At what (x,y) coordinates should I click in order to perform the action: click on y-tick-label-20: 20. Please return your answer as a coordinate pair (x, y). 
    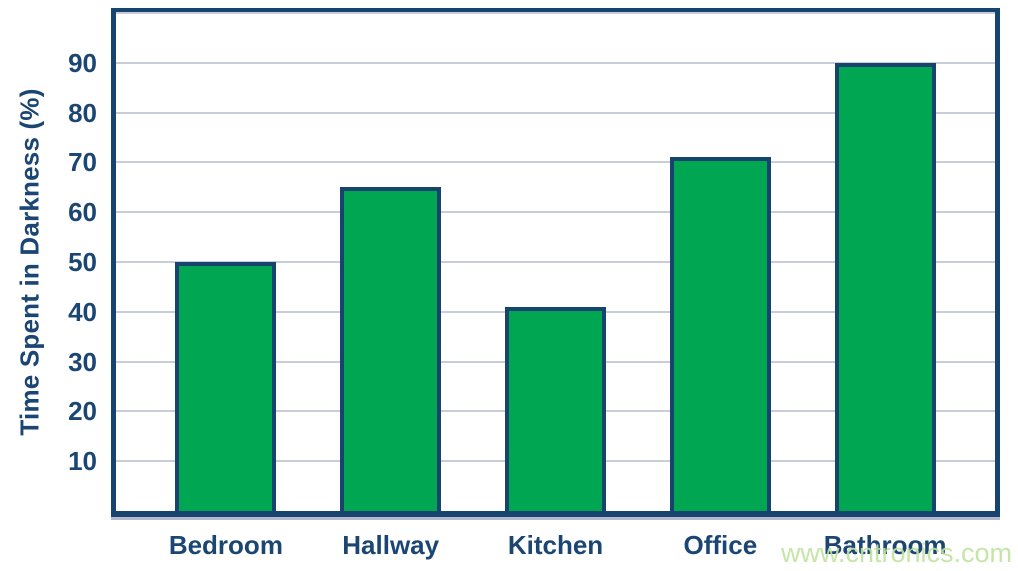
    Looking at the image, I should click on (82, 411).